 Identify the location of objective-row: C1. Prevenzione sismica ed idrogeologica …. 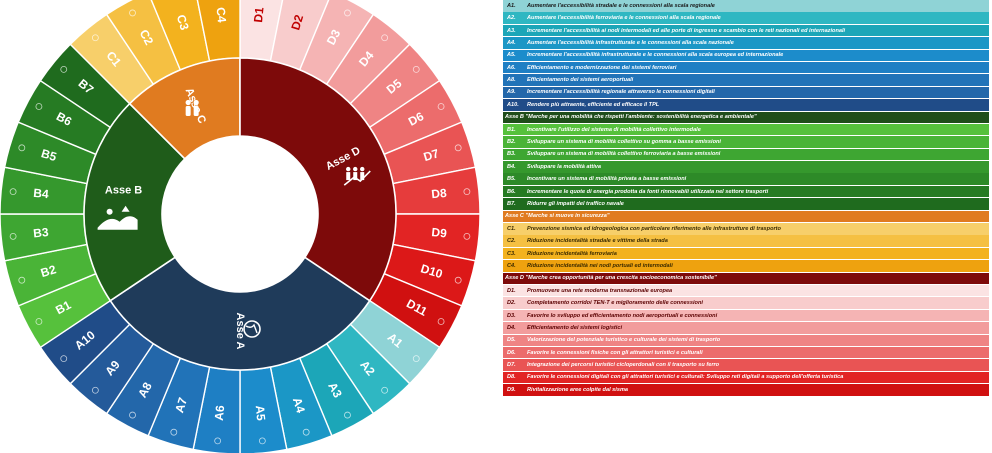
(746, 229).